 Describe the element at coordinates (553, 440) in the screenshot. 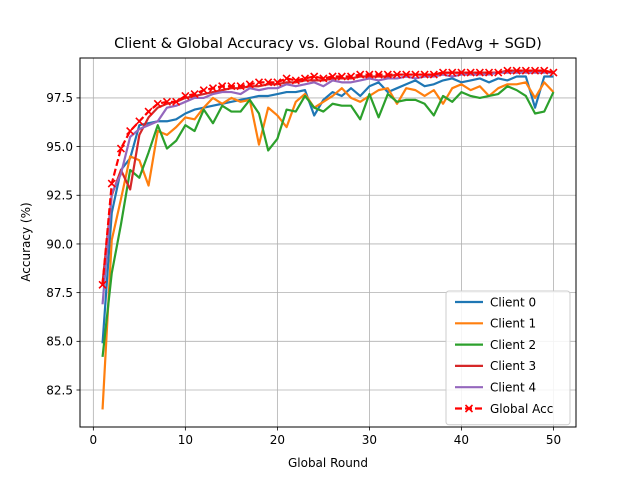

I see `x-tick-label: 50` at that location.